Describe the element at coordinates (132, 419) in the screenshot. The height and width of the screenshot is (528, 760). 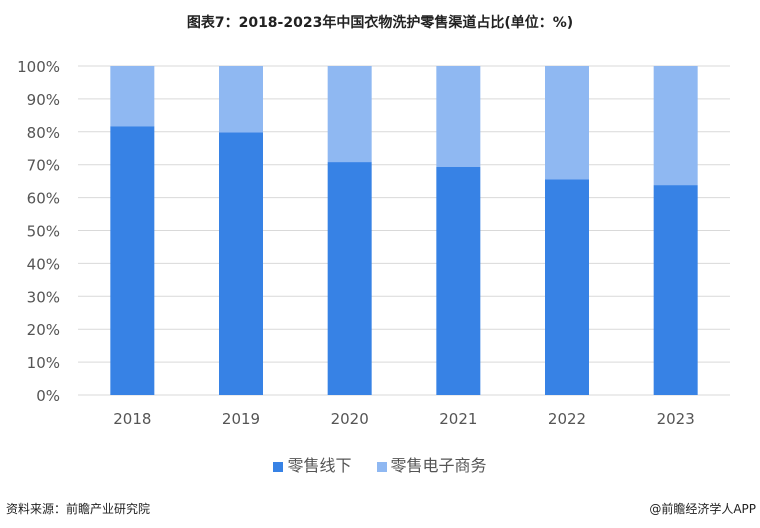
I see `x-tick-label: 2018` at that location.